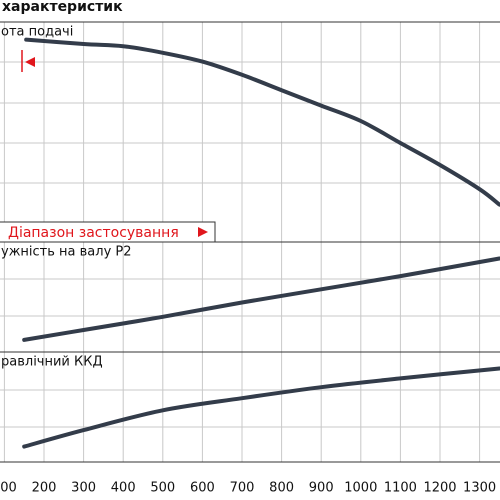 Image resolution: width=500 pixels, height=500 pixels. I want to click on panel-title: равлічний ККД, so click(52, 362).